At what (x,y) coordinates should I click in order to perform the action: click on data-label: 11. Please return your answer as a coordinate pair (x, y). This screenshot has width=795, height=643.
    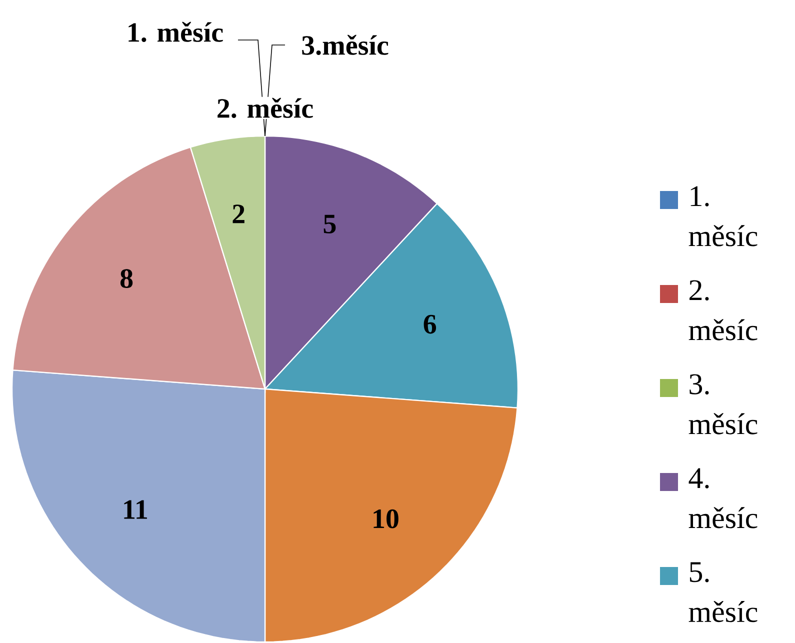
    Looking at the image, I should click on (135, 509).